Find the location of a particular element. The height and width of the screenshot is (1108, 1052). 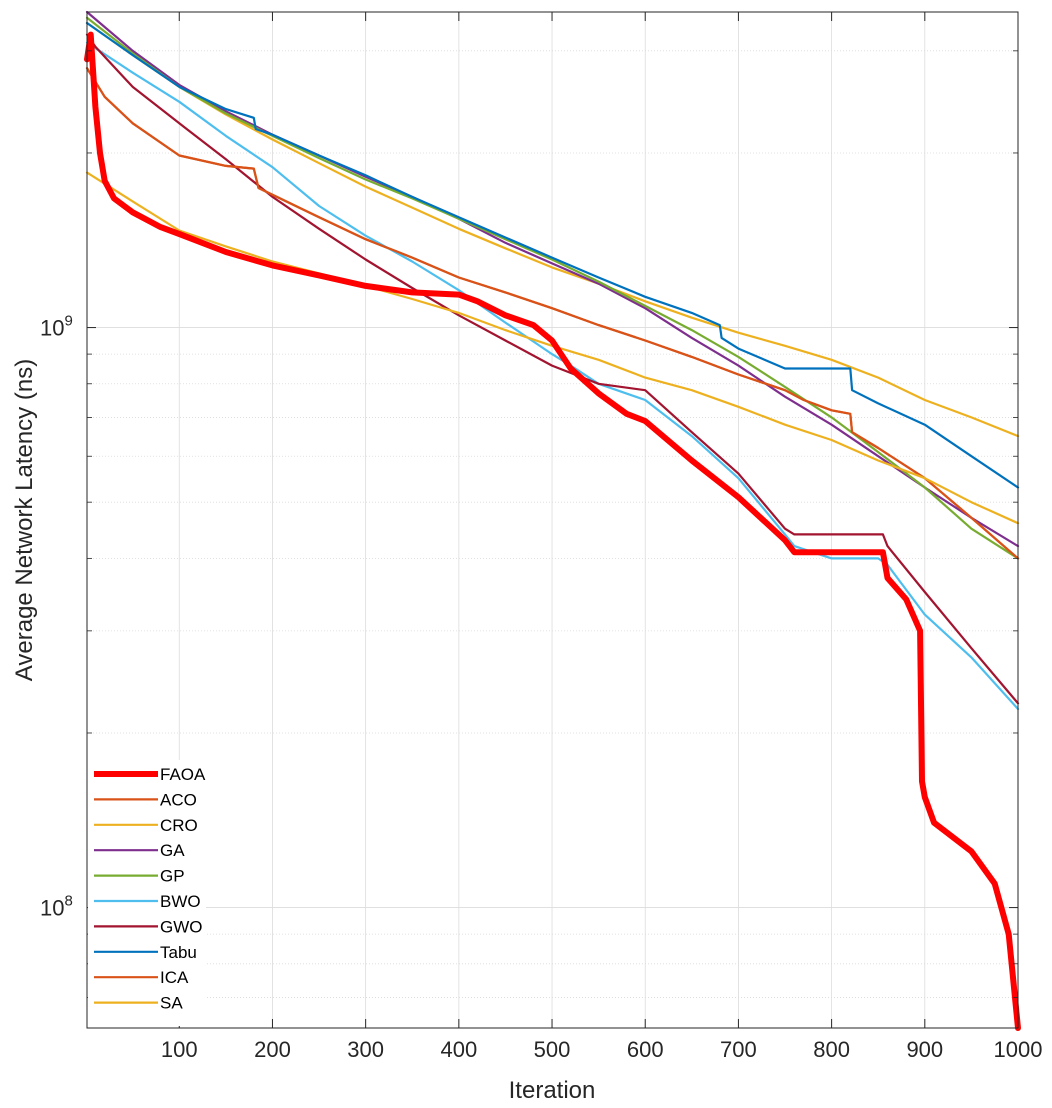

x-tick-label: 600 is located at coordinates (645, 1049).